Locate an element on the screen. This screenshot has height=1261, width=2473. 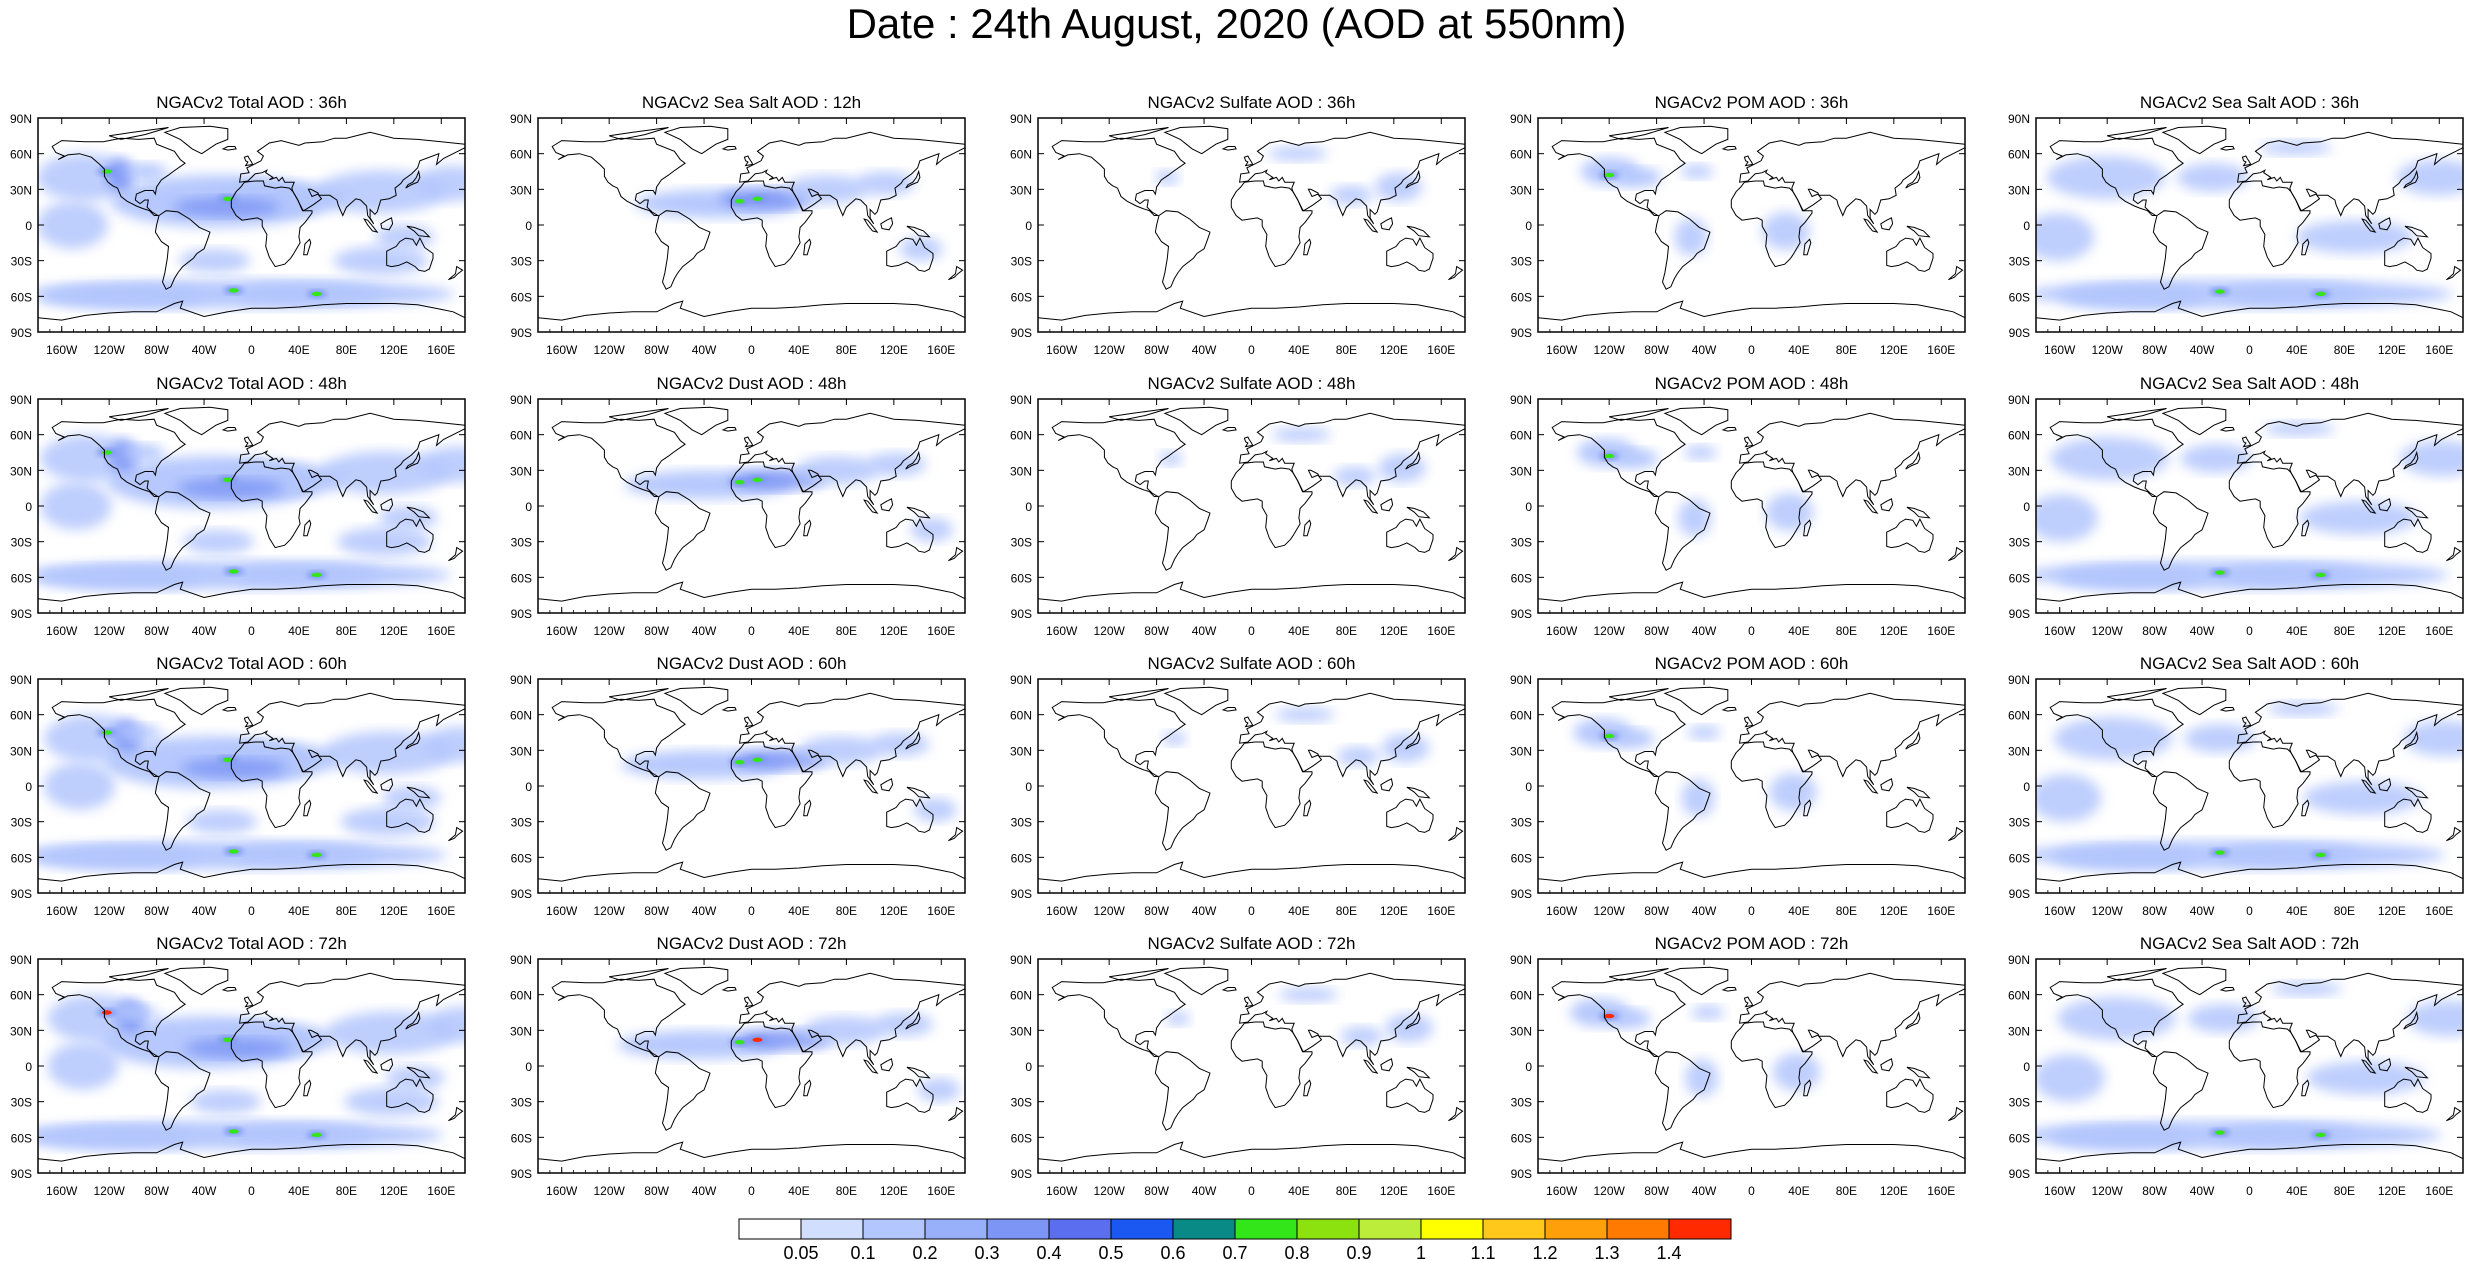
panel-title: NGACv2 Sea Salt AOD : 60h is located at coordinates (2249, 663).